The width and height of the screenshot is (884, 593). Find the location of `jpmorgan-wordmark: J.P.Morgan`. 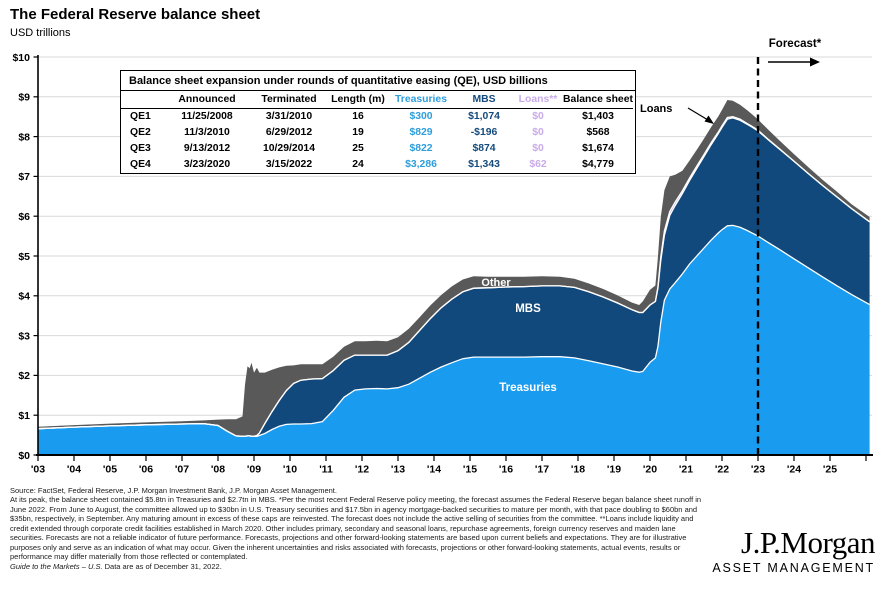

jpmorgan-wordmark: J.P.Morgan is located at coordinates (808, 542).